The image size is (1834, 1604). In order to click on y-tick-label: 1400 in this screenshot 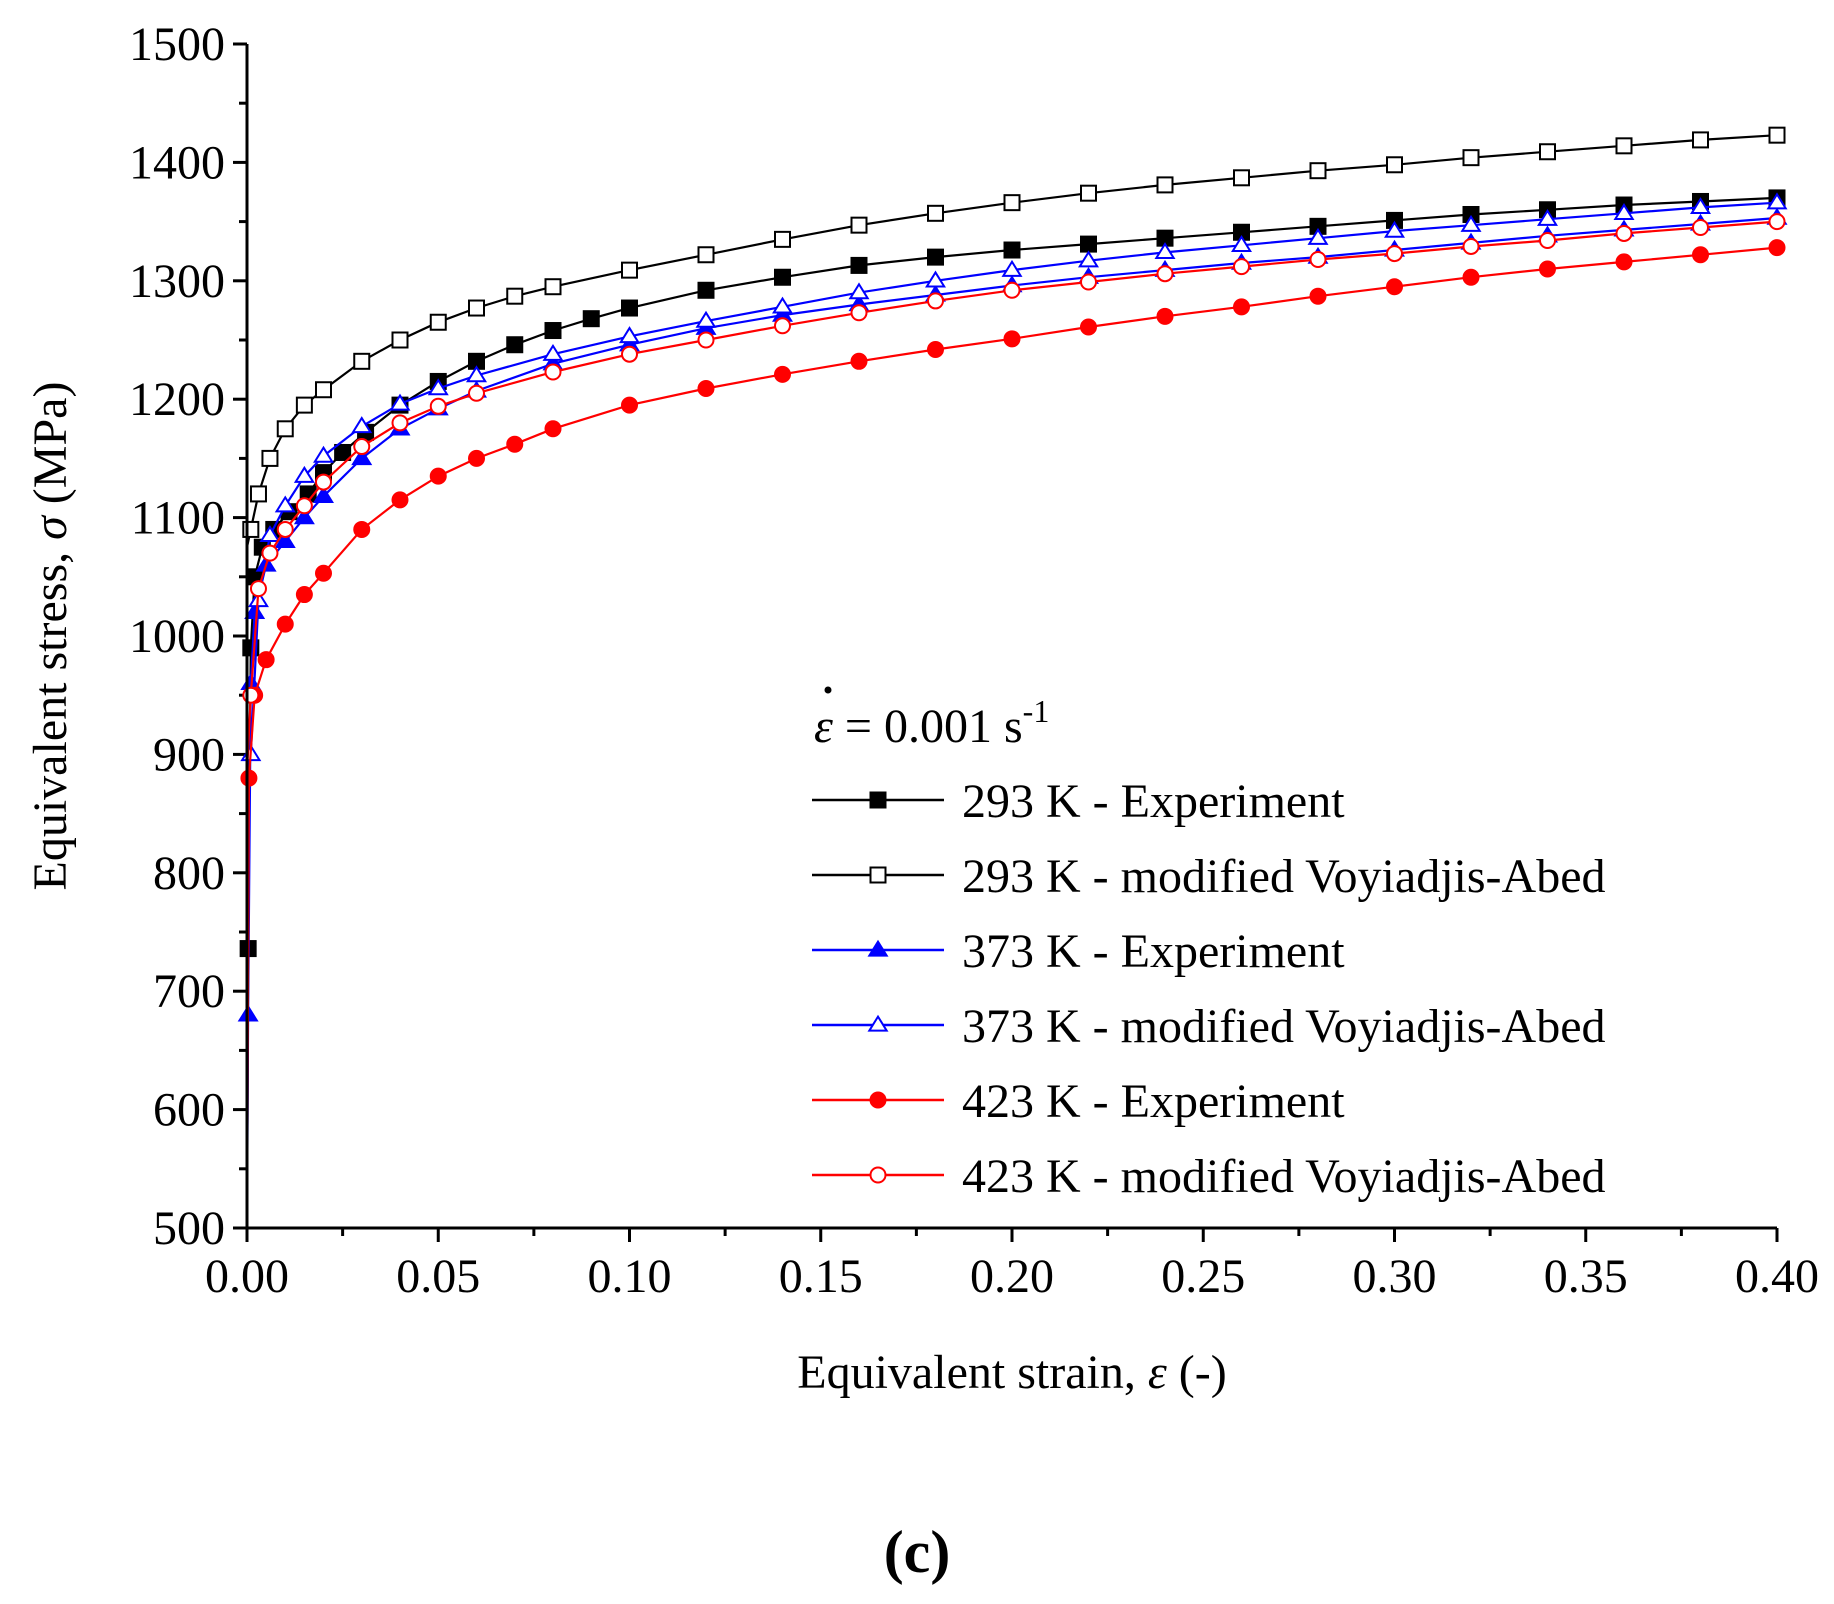, I will do `click(177, 162)`.